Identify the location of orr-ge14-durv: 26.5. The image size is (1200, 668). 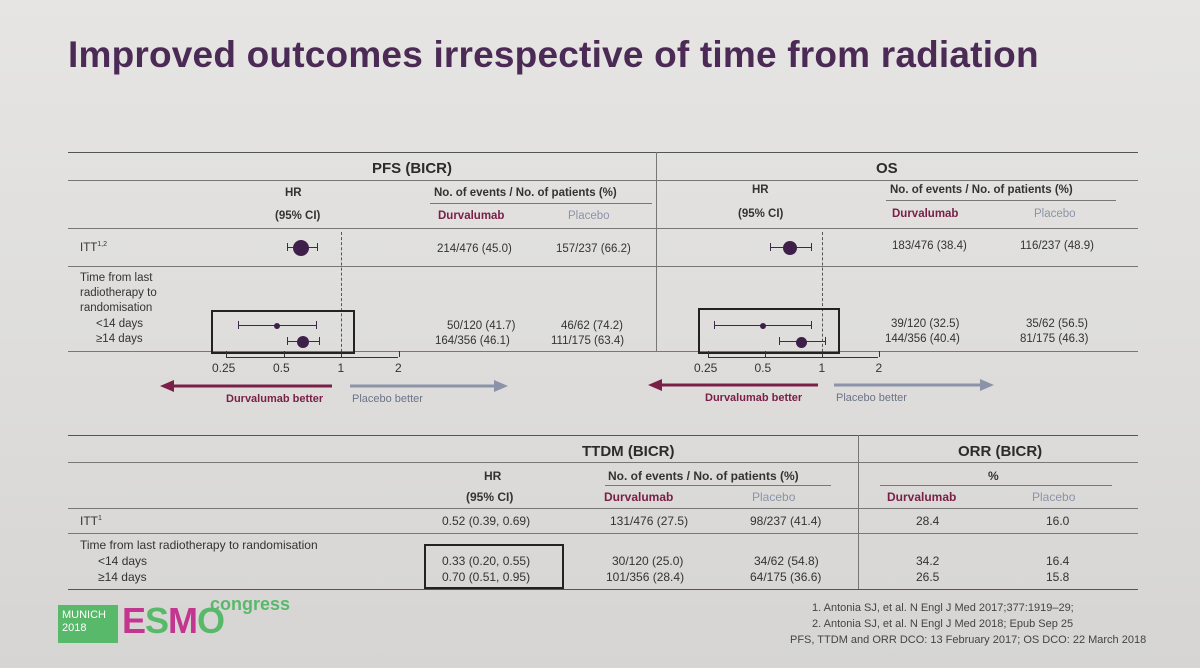
(928, 577).